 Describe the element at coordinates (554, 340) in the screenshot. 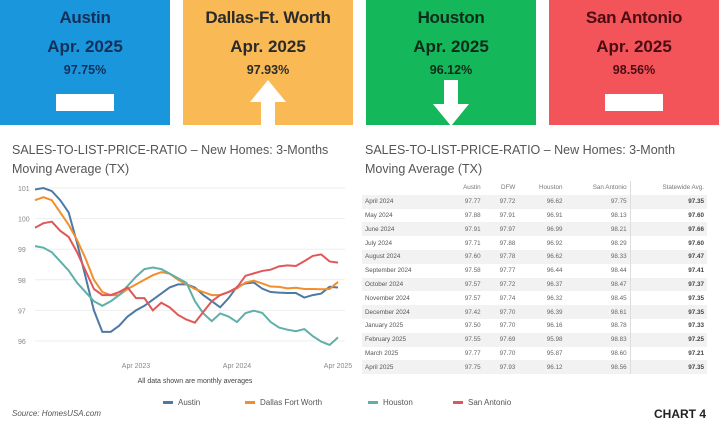

I see `table-cell: 95.98` at that location.